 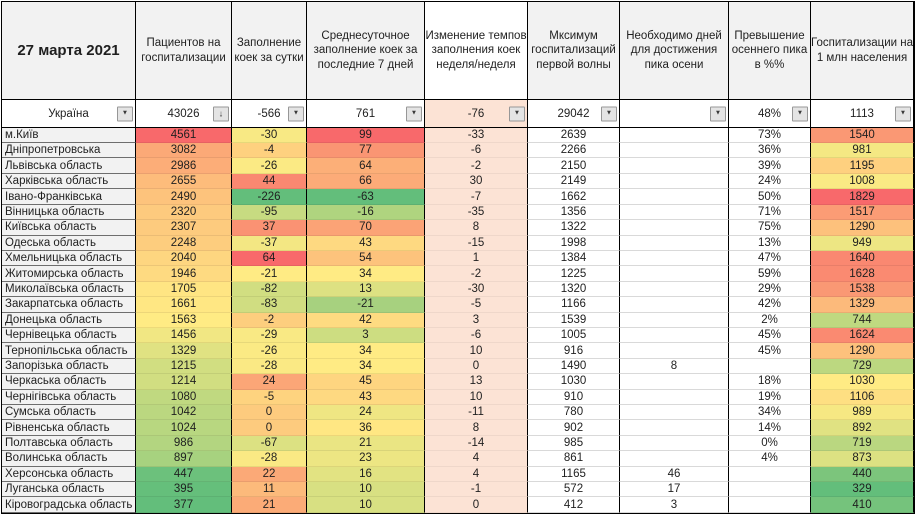 What do you see at coordinates (366, 243) in the screenshot?
I see `avg7-cell: 43` at bounding box center [366, 243].